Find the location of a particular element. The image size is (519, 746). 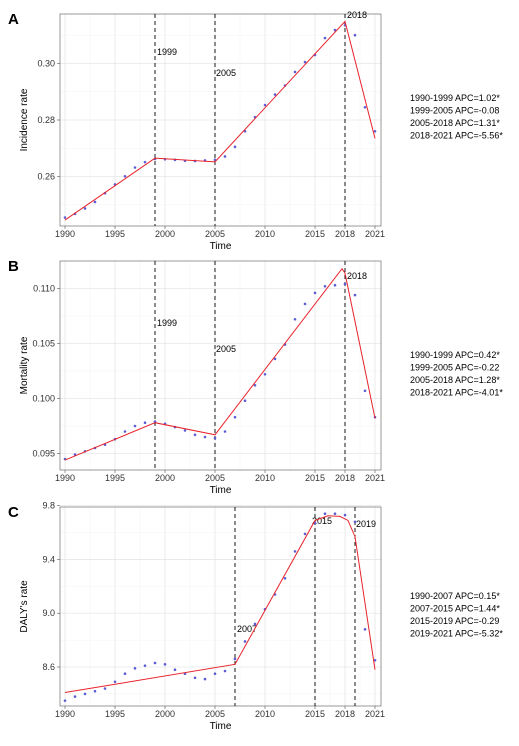

y-tick-label: 8.6 is located at coordinates (48, 667).